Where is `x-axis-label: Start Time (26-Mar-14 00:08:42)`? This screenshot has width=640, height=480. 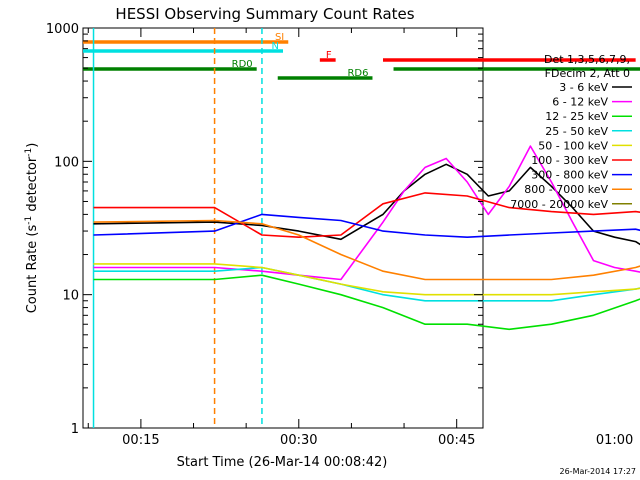 x-axis-label: Start Time (26-Mar-14 00:08:42) is located at coordinates (282, 462).